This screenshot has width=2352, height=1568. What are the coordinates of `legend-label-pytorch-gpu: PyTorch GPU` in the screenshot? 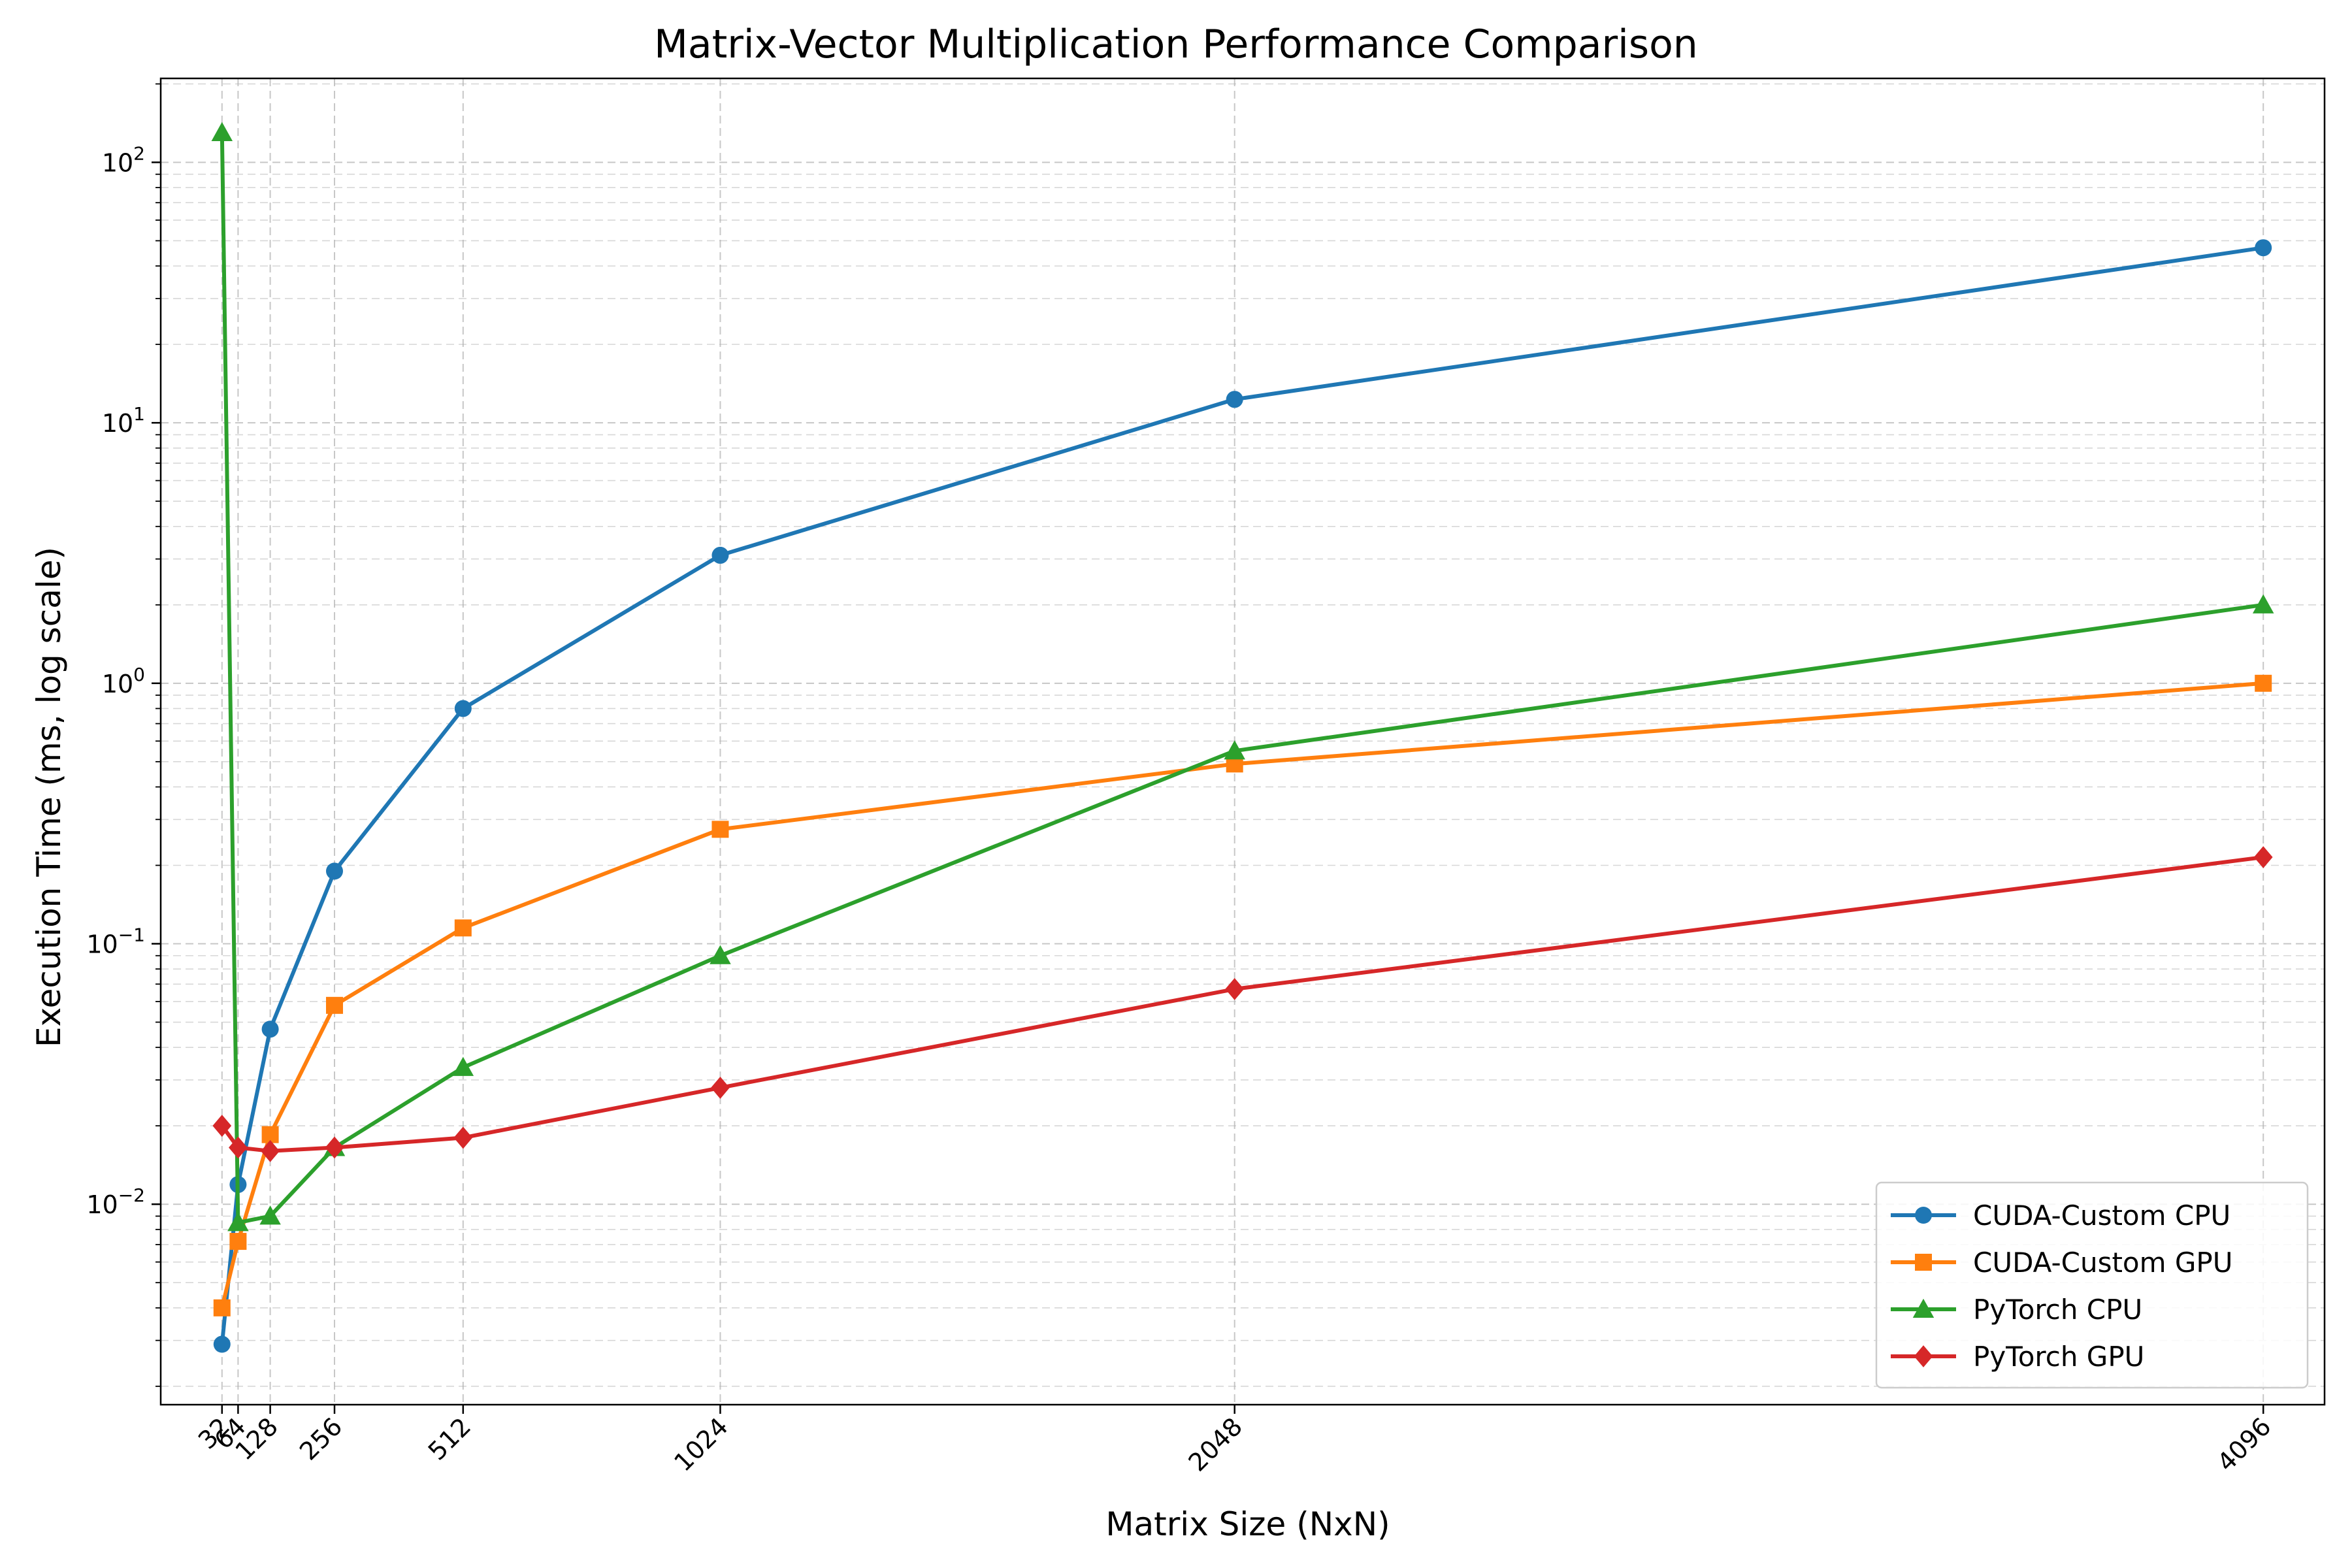 It's located at (2058, 1357).